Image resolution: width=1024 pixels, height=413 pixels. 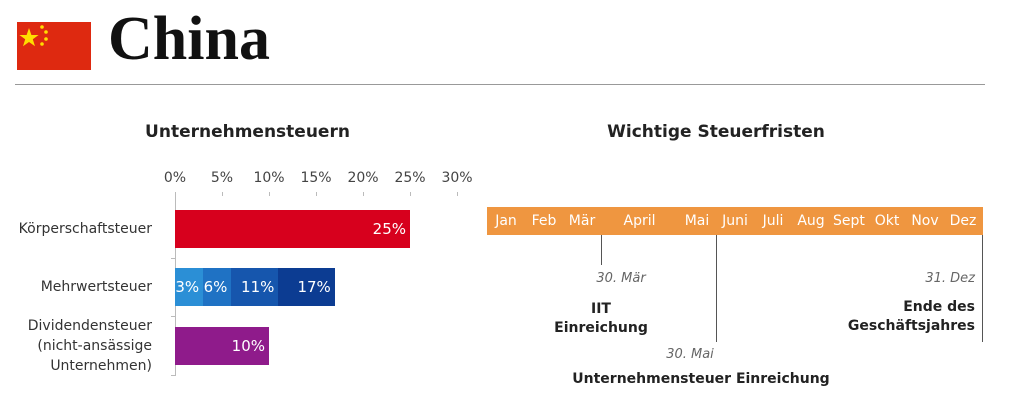 I want to click on month-label: Mai, so click(x=697, y=221).